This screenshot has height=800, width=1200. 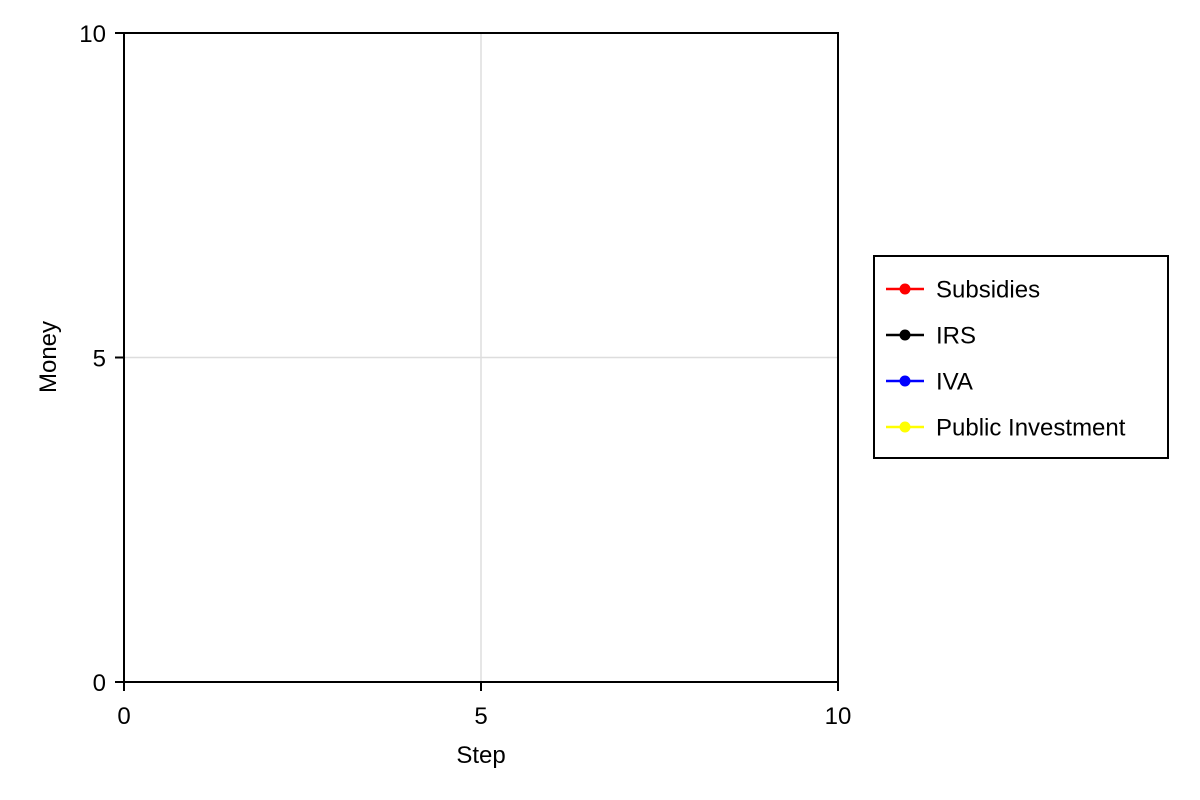 What do you see at coordinates (956, 336) in the screenshot?
I see `legend-label: IRS` at bounding box center [956, 336].